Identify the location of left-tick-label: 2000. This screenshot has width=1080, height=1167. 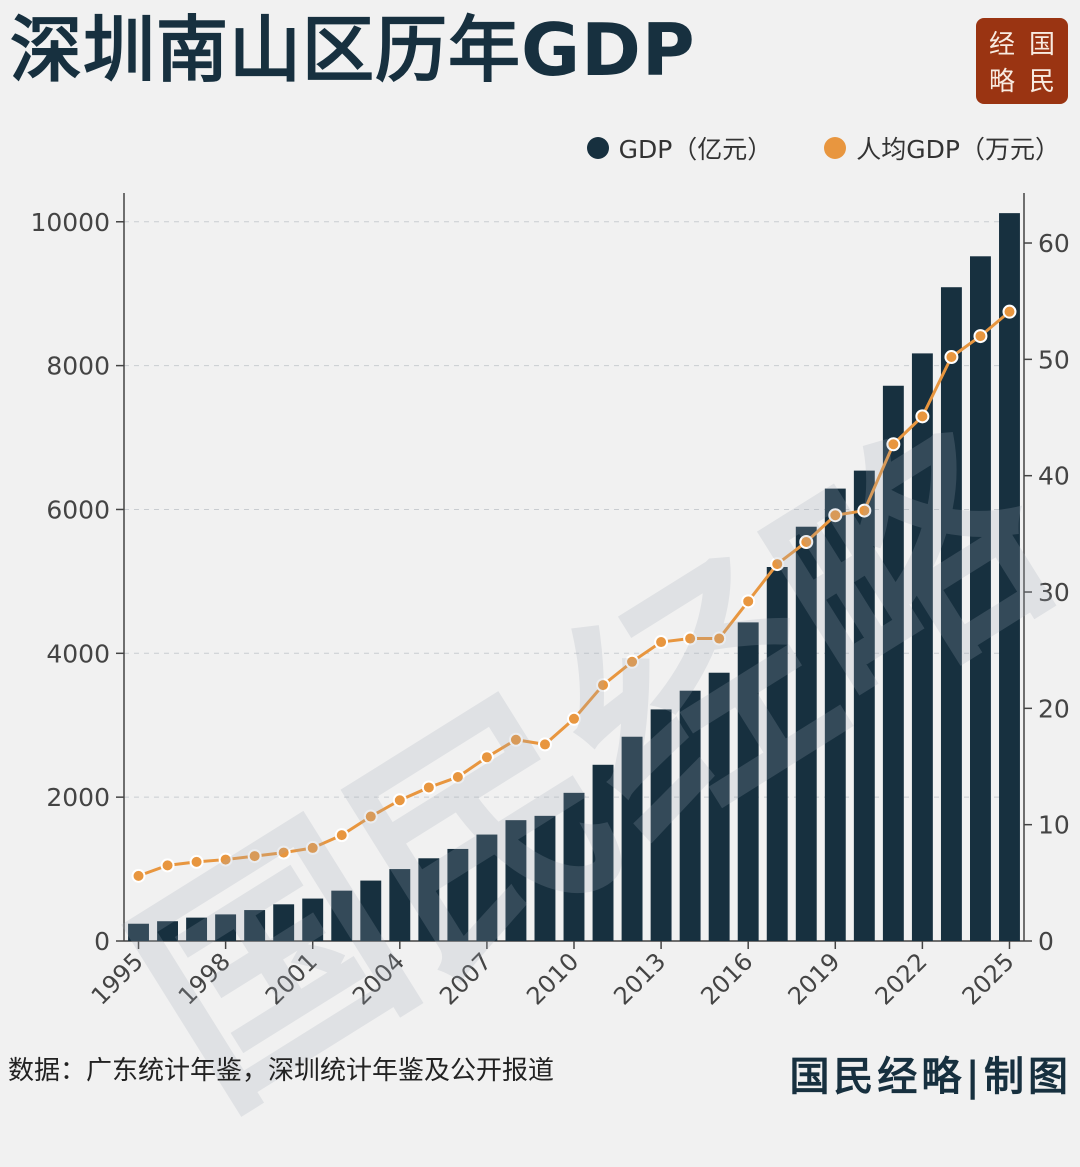
(78, 797).